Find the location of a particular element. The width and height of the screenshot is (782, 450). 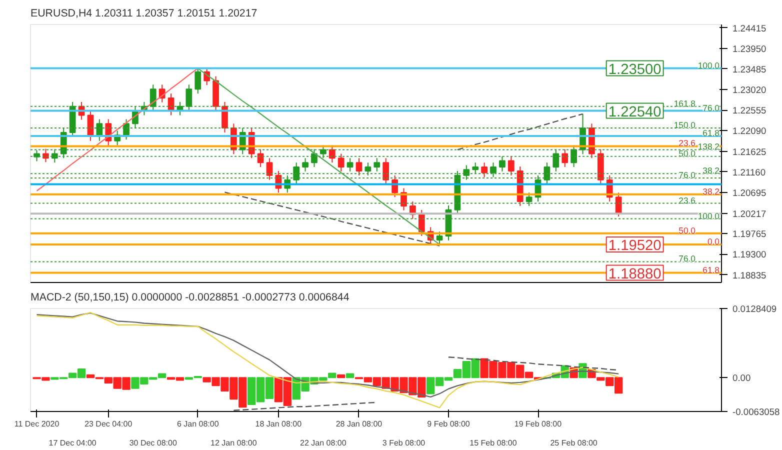

x-tick-label: 23 Dec 04:00 is located at coordinates (108, 424).